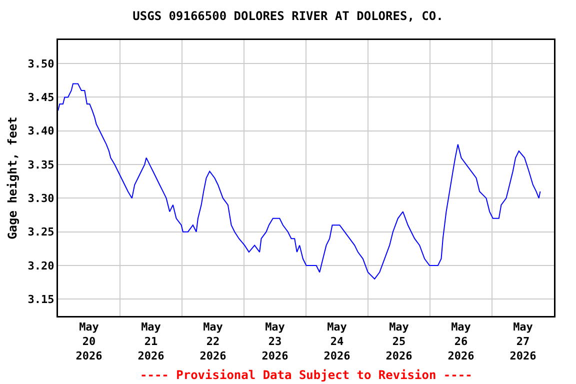 The image size is (576, 384). What do you see at coordinates (337, 341) in the screenshot?
I see `x-tick-label: May 24 2026` at bounding box center [337, 341].